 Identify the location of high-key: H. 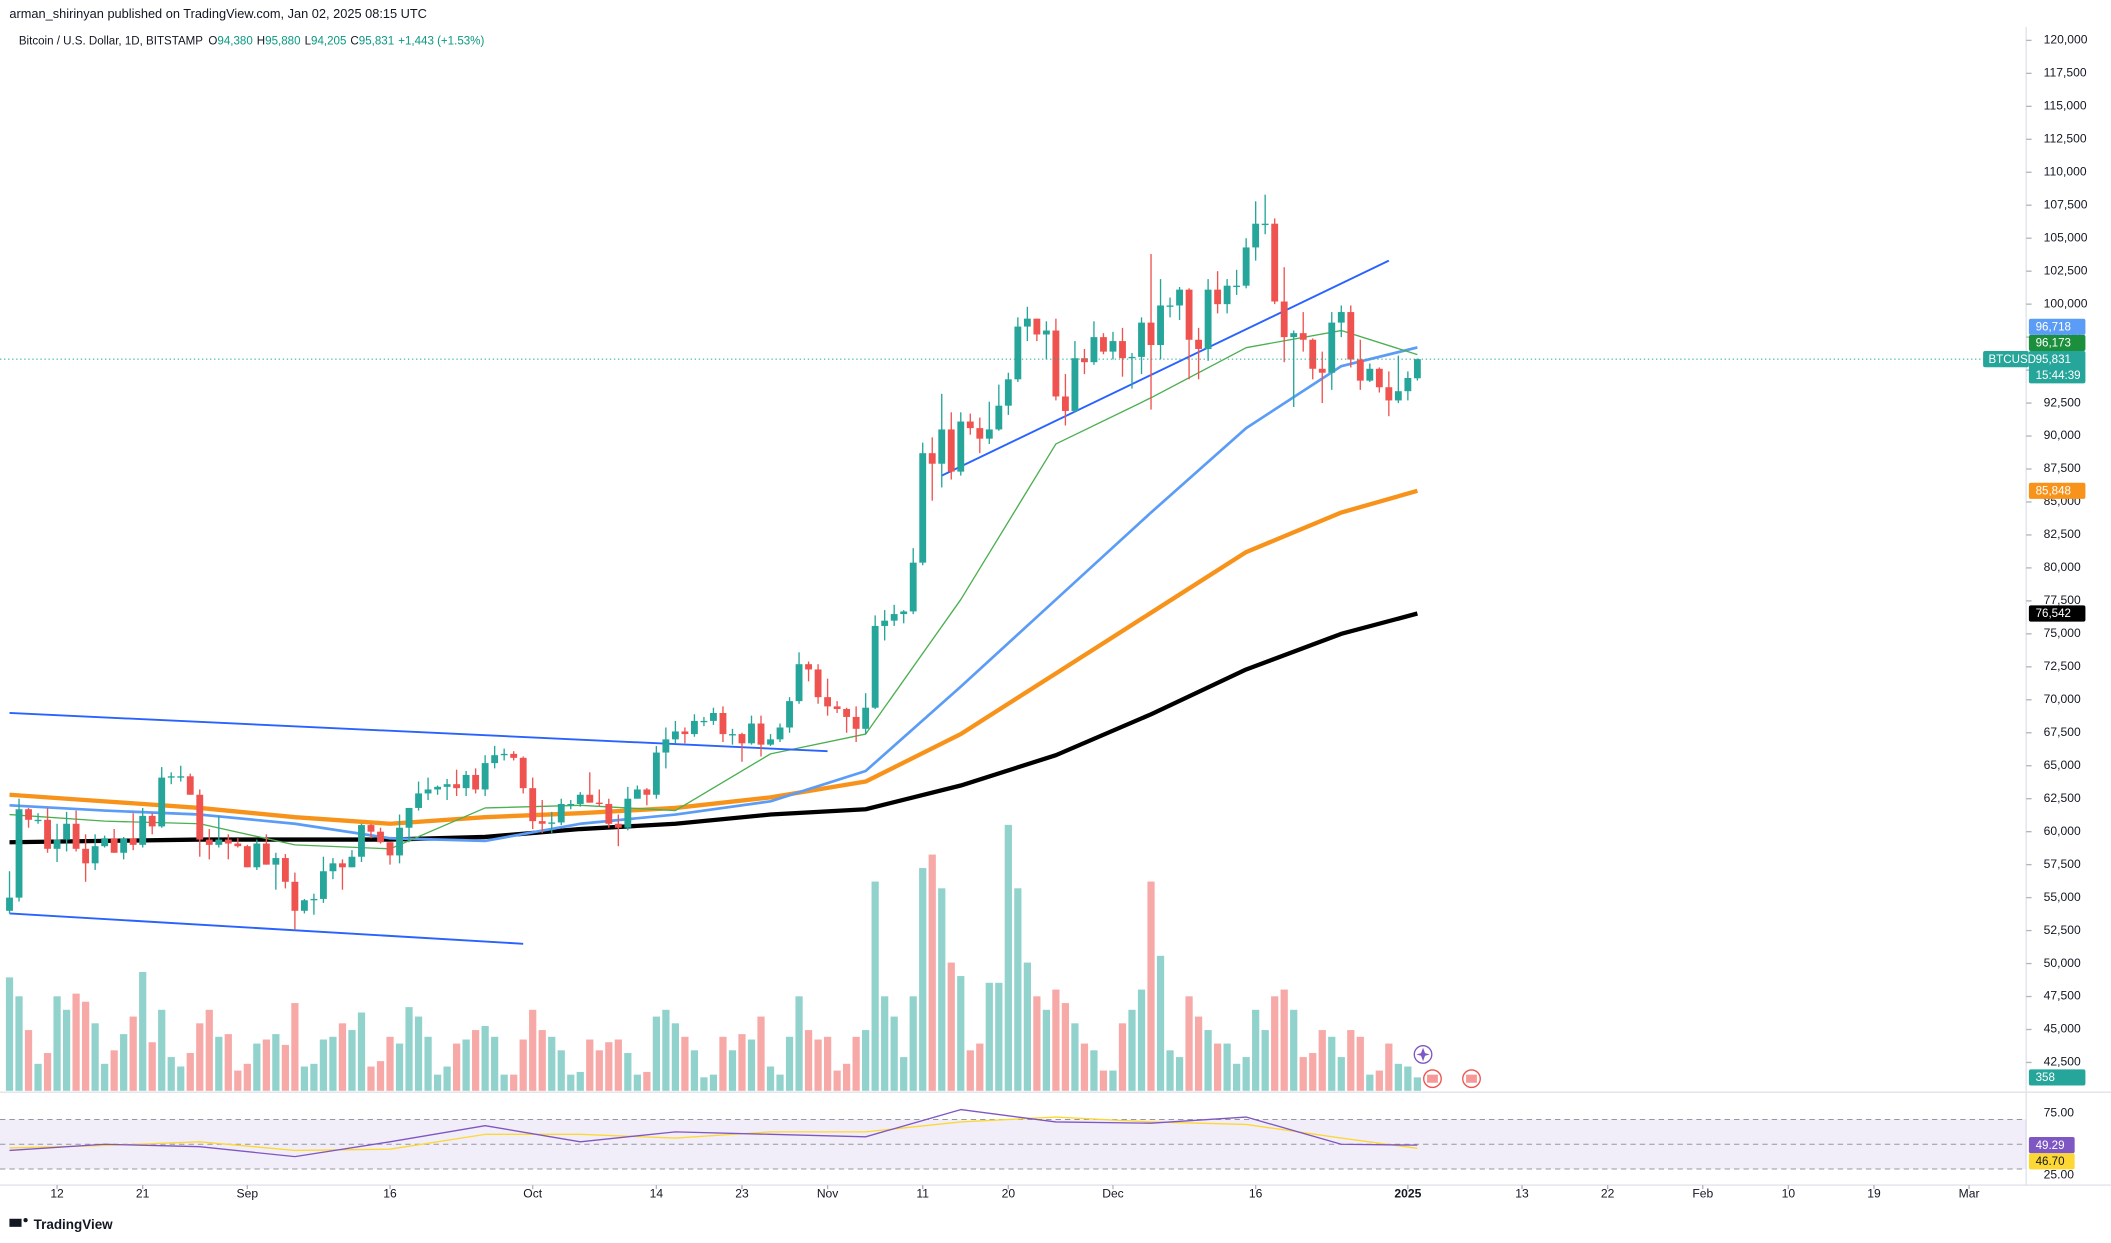
(261, 42).